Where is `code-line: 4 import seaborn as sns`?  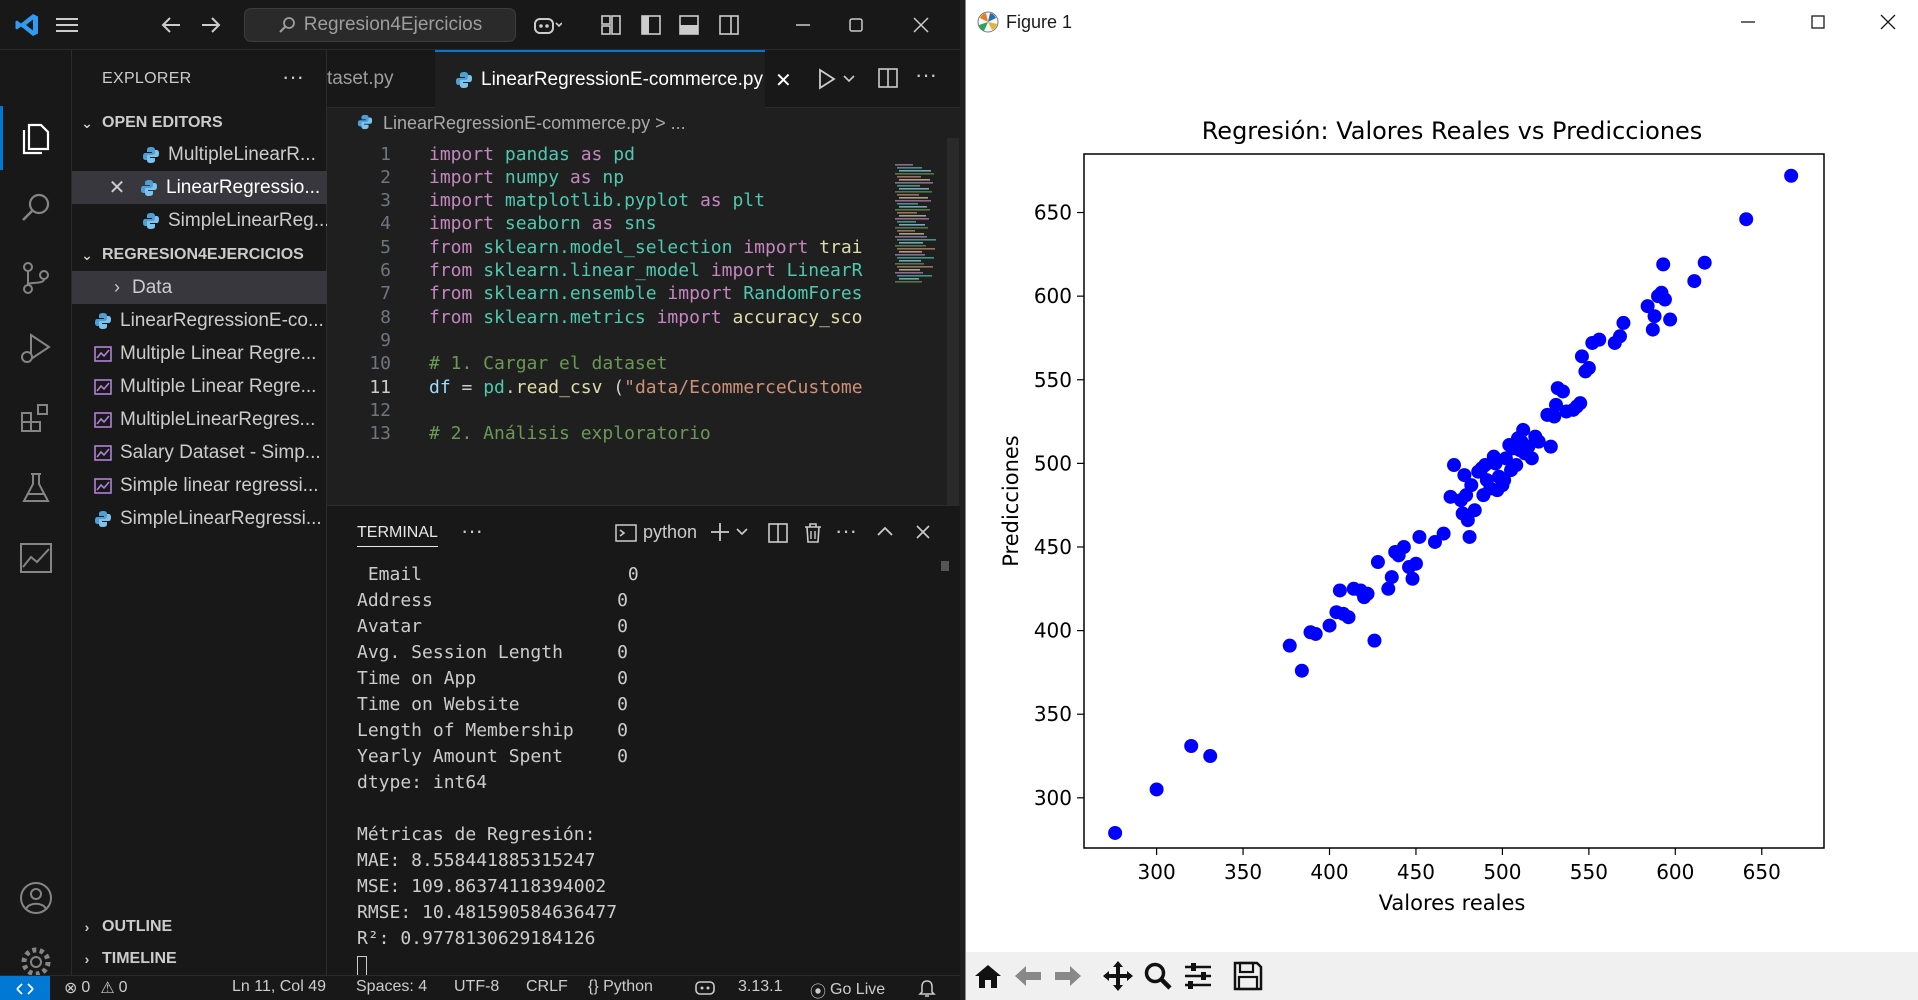 code-line: 4 import seaborn as sns is located at coordinates (607, 224).